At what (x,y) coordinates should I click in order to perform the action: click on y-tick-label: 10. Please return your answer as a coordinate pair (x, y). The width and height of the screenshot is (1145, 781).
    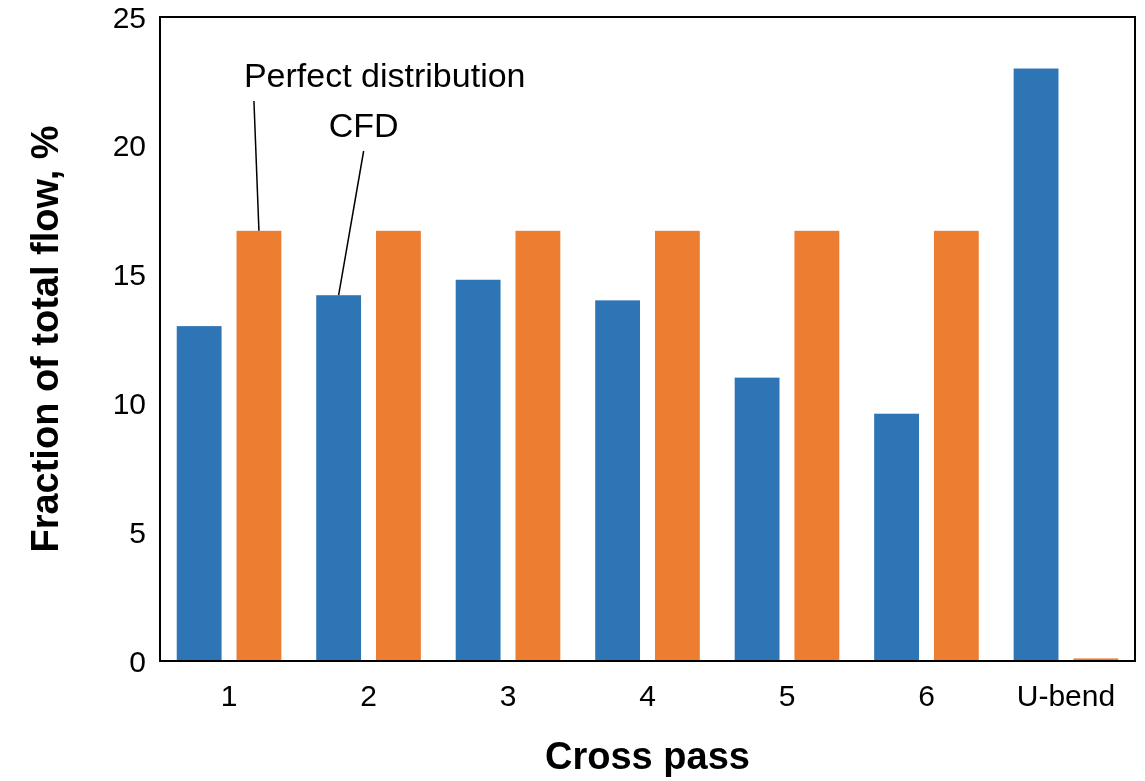
    Looking at the image, I should click on (129, 403).